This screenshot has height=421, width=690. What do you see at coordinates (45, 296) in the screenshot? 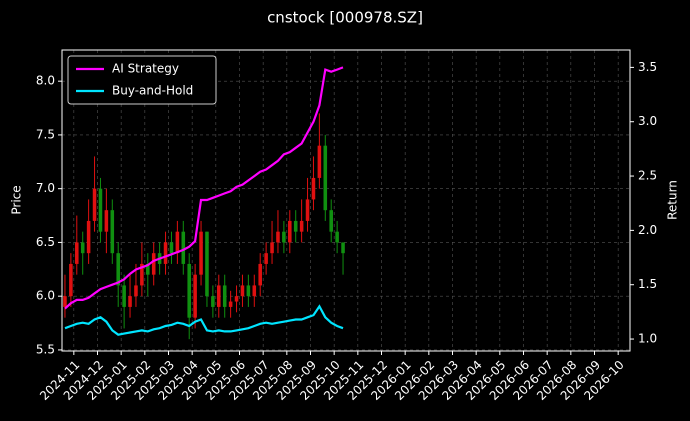
I see `y-tick-label: 6.0` at bounding box center [45, 296].